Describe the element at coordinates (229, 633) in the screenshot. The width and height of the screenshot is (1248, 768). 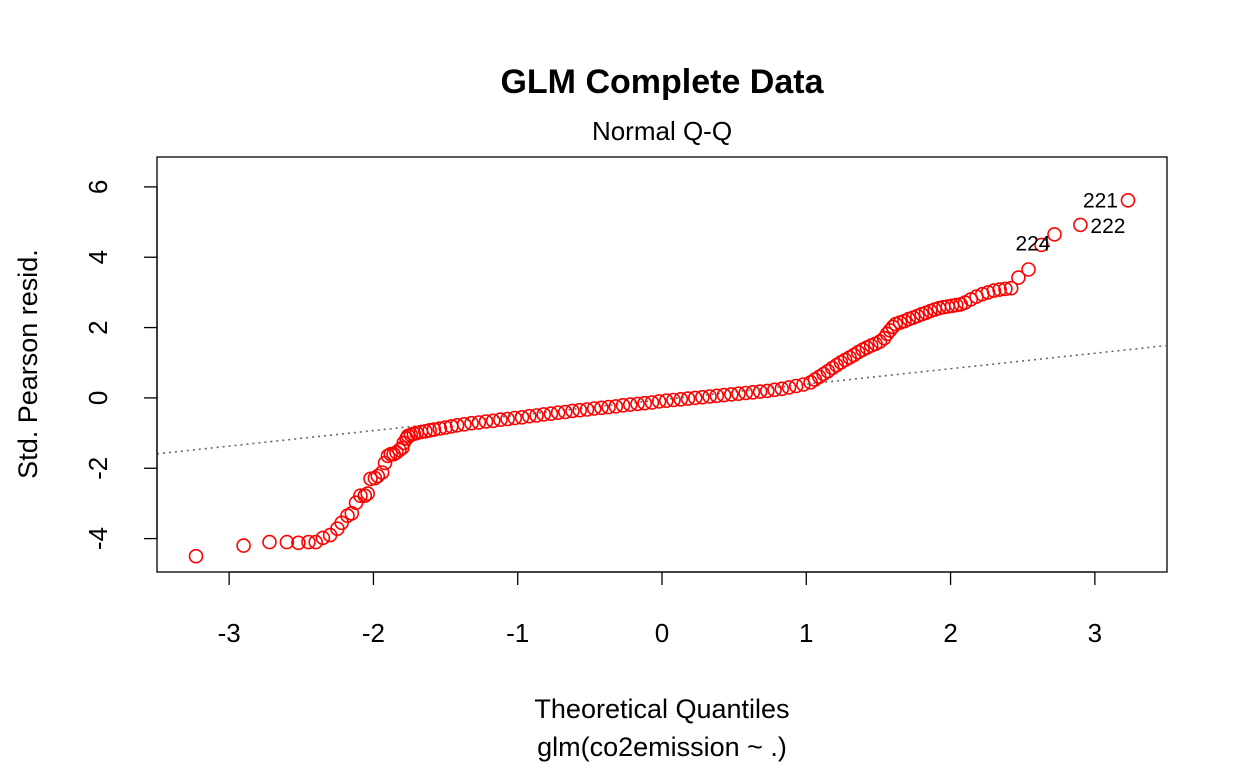
I see `x-tick-label: -3` at that location.